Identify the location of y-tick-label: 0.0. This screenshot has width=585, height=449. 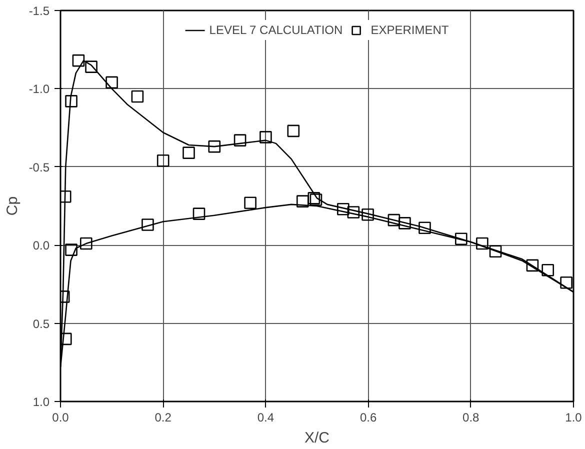
(41, 245).